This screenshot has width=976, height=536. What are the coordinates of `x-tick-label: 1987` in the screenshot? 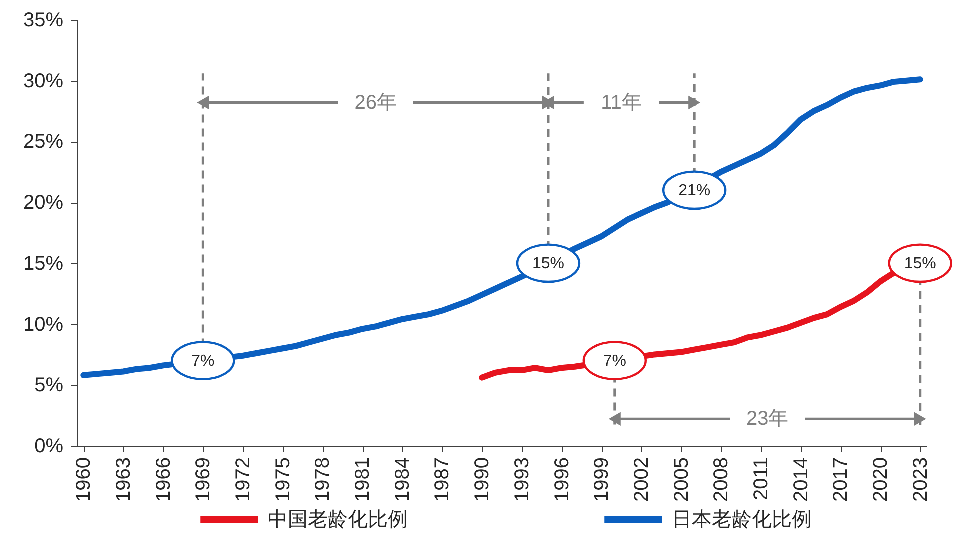 It's located at (443, 480).